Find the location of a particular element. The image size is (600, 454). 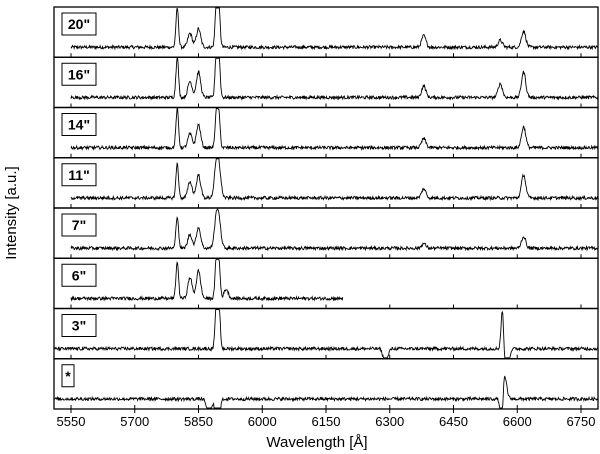

panel: 7" is located at coordinates (326, 233).